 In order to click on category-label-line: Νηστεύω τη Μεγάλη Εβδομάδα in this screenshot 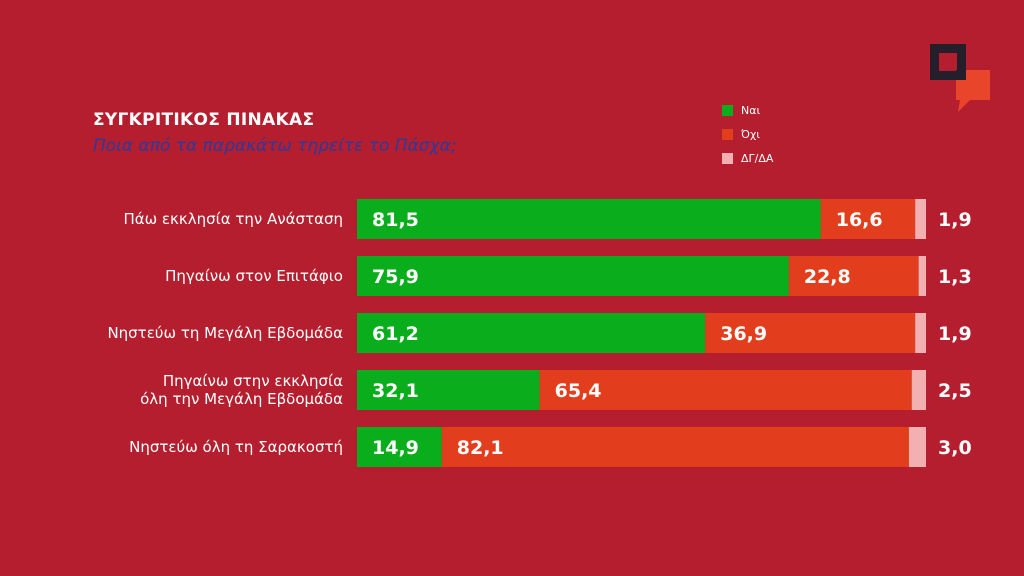, I will do `click(225, 333)`.